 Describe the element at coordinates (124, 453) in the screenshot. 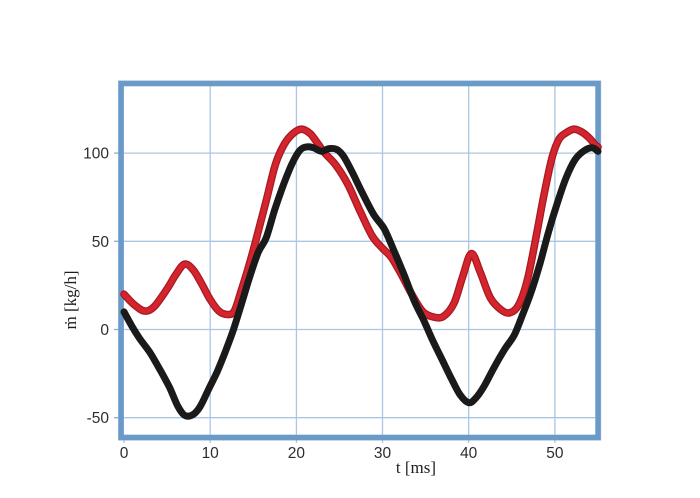

I see `x-tick-label: 0` at that location.